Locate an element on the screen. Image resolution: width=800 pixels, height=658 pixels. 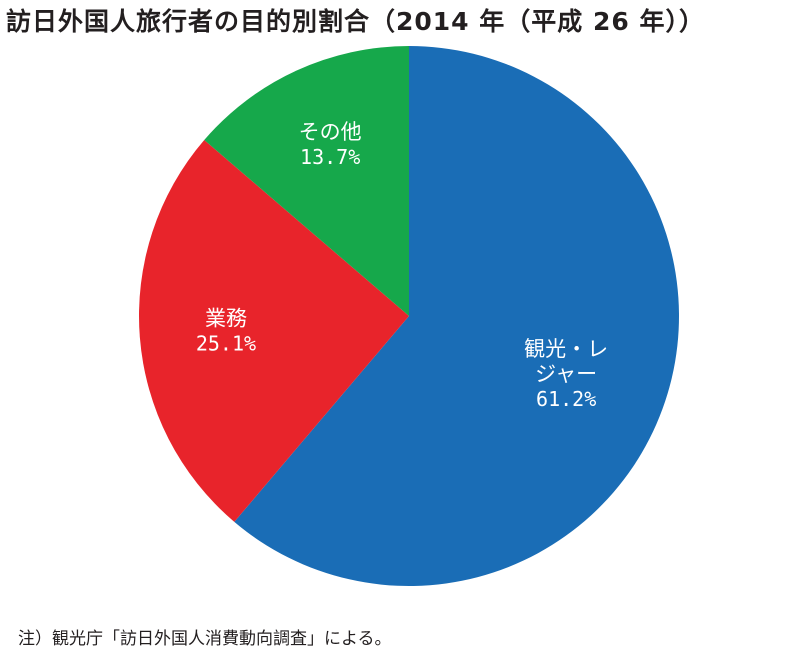
chart-title: 訪日外国人旅行者の目的別割合（2014 年（平成 26 年）） is located at coordinates (355, 21).